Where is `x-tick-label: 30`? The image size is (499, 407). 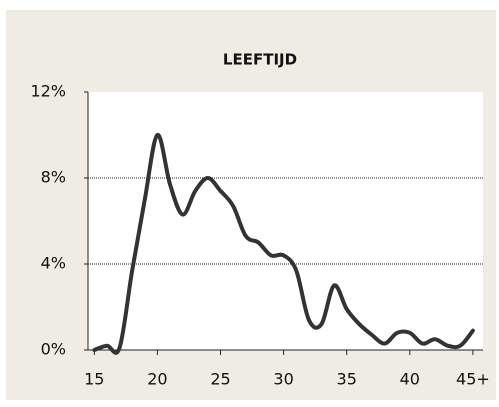
x-tick-label: 30 is located at coordinates (283, 379).